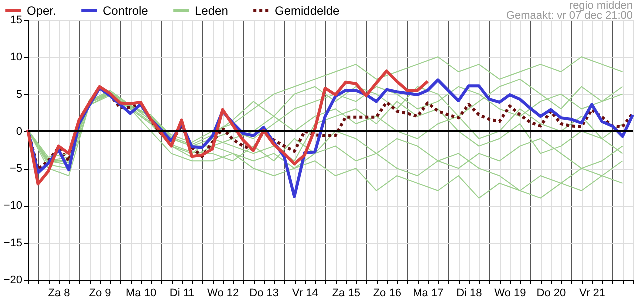 Image resolution: width=635 pixels, height=300 pixels. I want to click on x-tick-label: Di 11, so click(182, 294).